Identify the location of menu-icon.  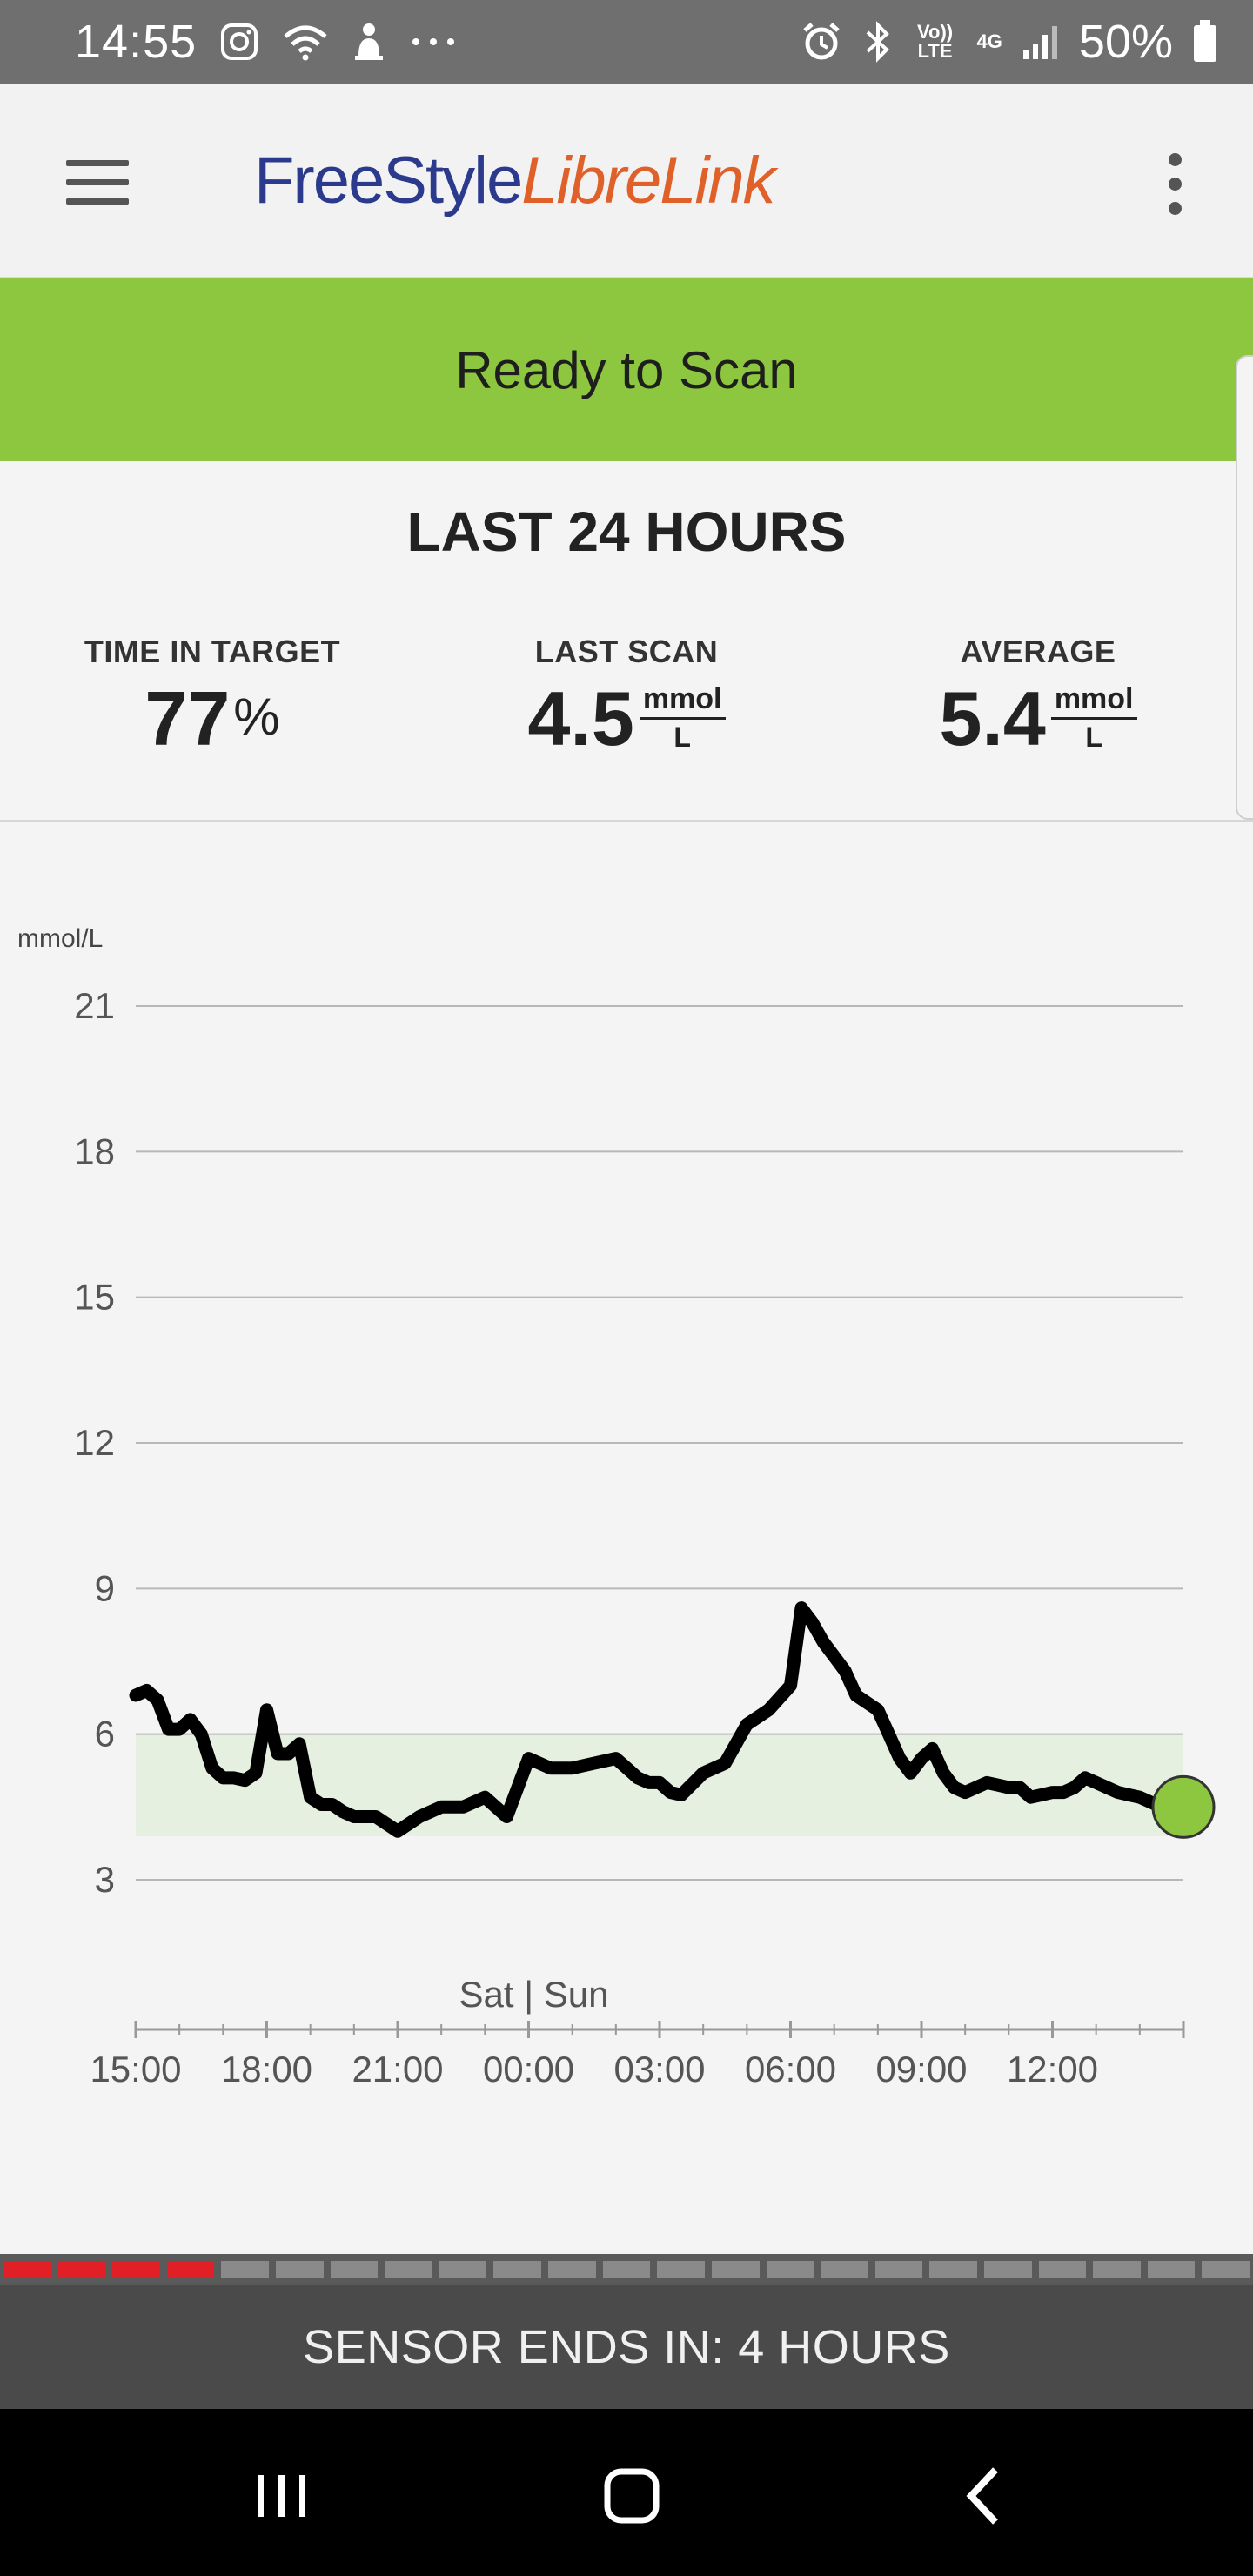
(94, 182).